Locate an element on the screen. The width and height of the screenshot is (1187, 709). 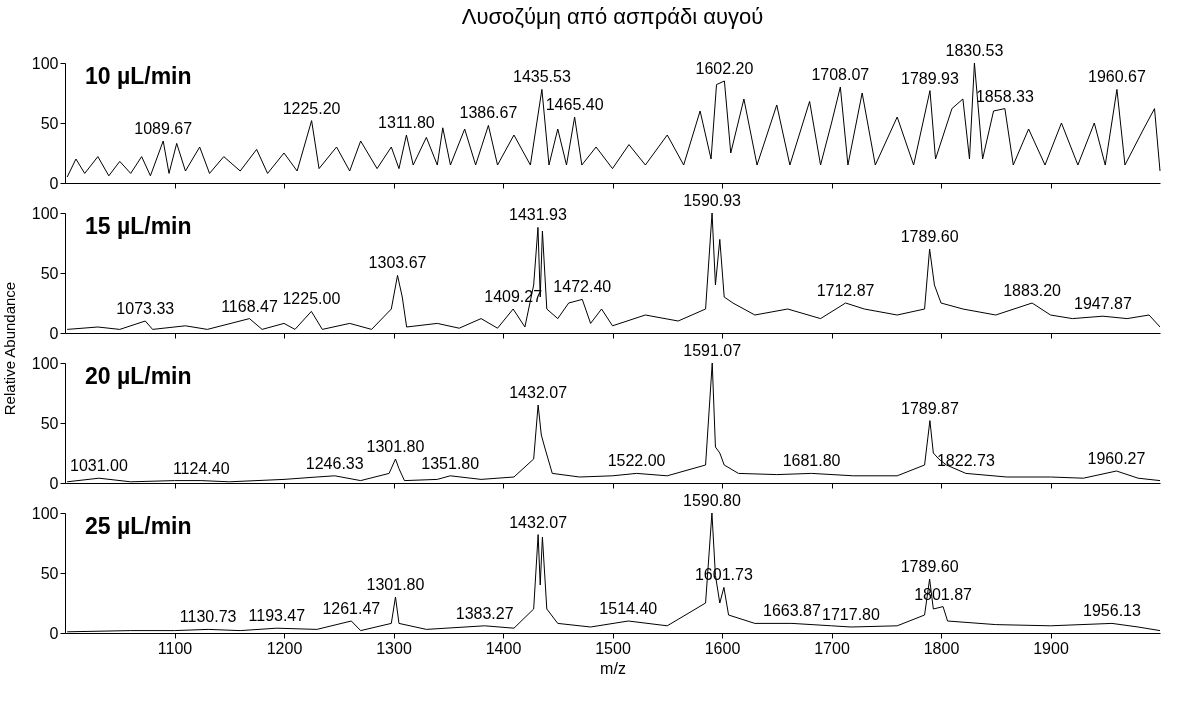
annotation: 1789.87 is located at coordinates (929, 408).